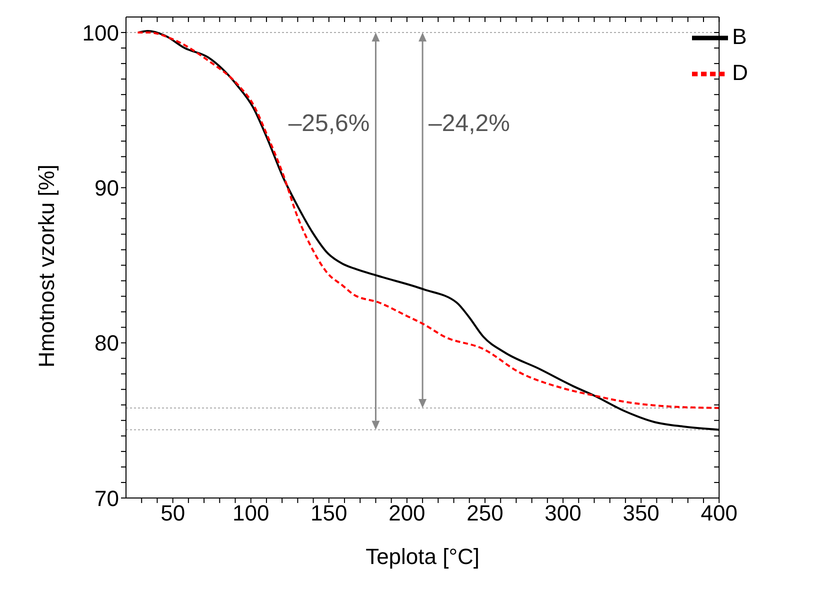 The image size is (817, 592). Describe the element at coordinates (251, 513) in the screenshot. I see `x-tick-label: 100` at that location.